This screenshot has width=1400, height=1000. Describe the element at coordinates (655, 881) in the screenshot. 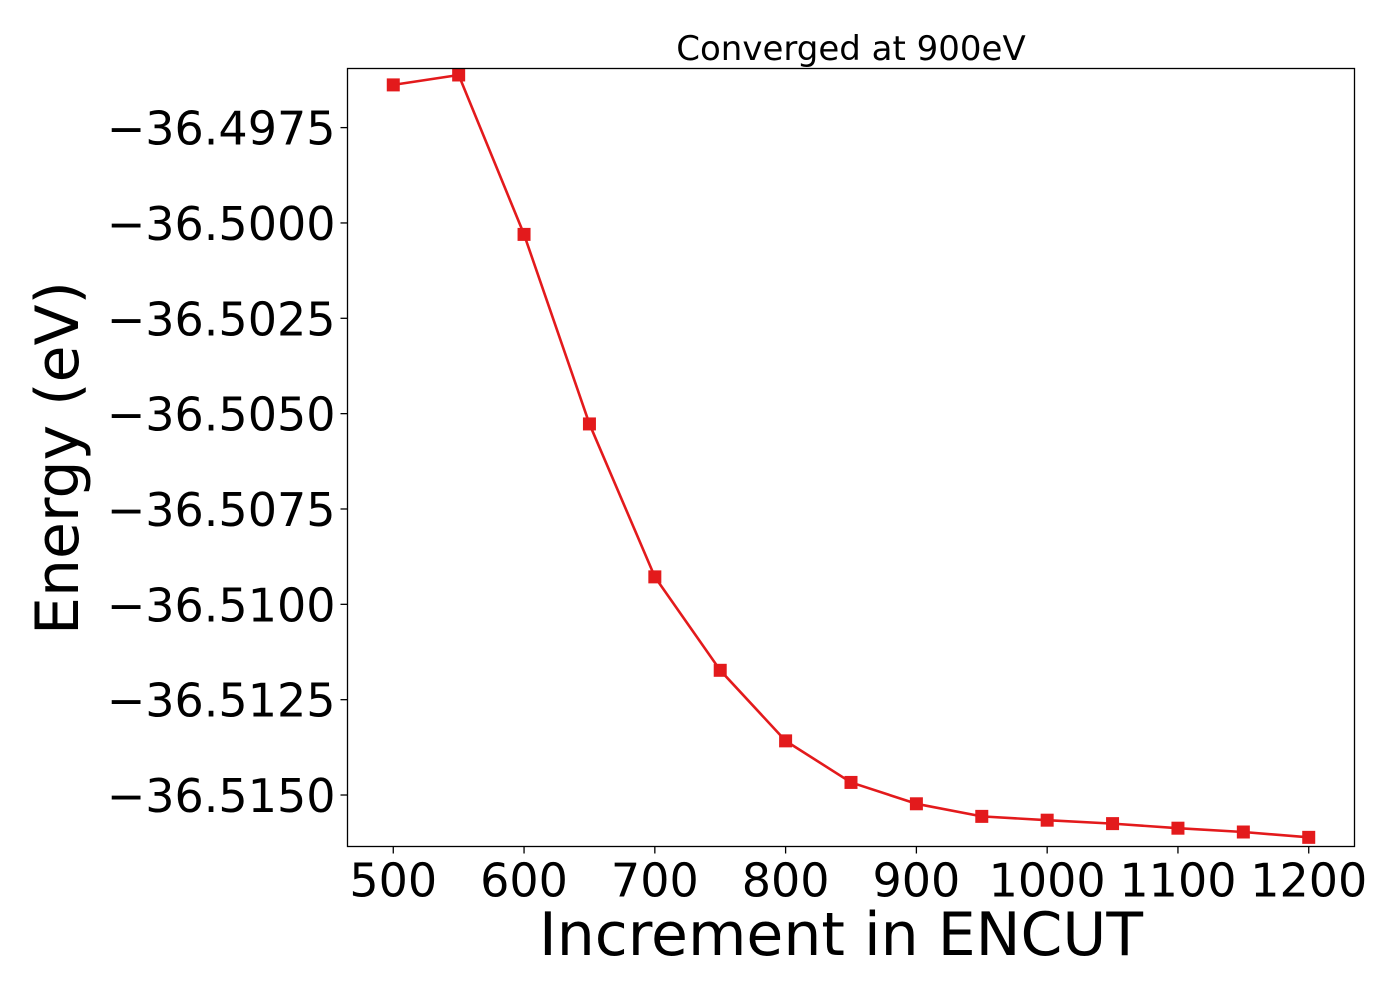

I see `x-tick-label: 700` at that location.